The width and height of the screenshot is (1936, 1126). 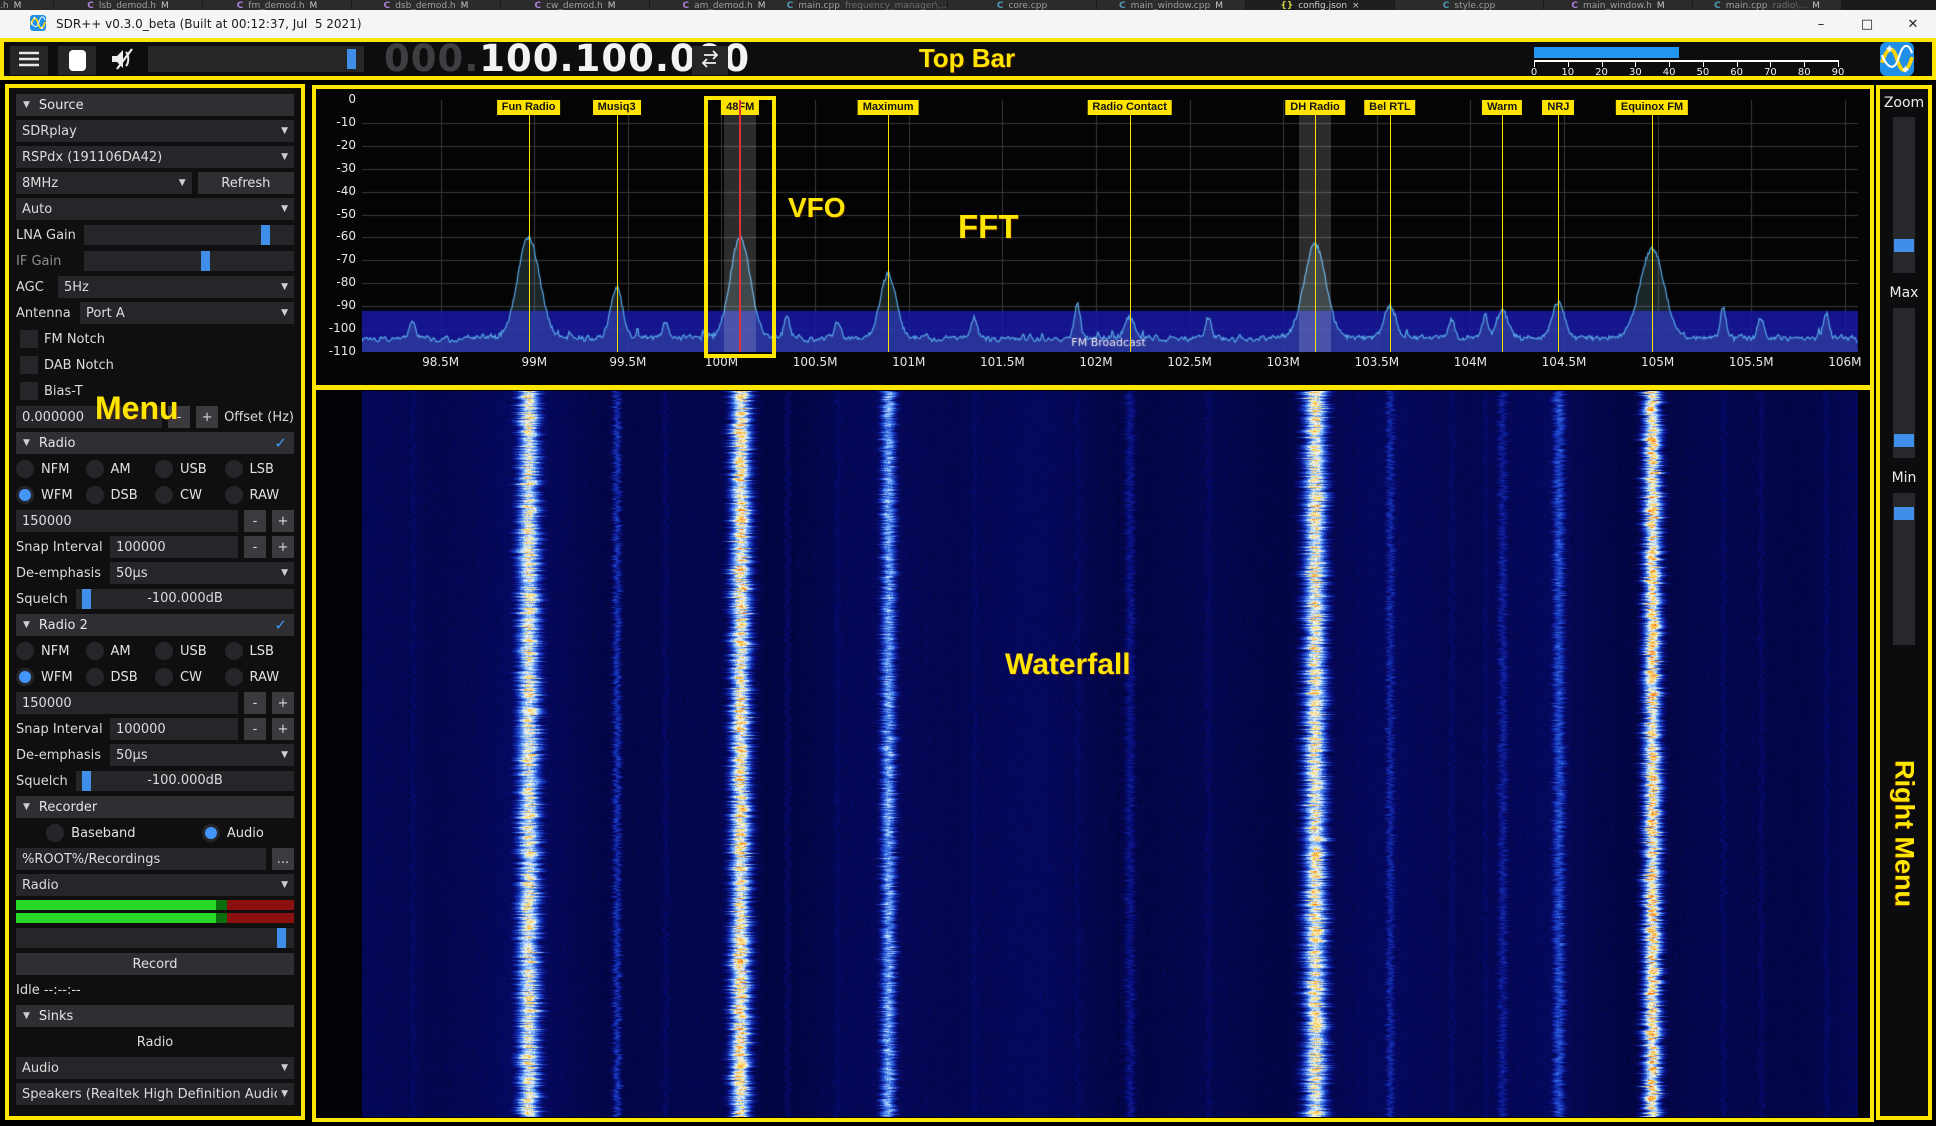 What do you see at coordinates (1904, 383) in the screenshot?
I see `max-slider` at bounding box center [1904, 383].